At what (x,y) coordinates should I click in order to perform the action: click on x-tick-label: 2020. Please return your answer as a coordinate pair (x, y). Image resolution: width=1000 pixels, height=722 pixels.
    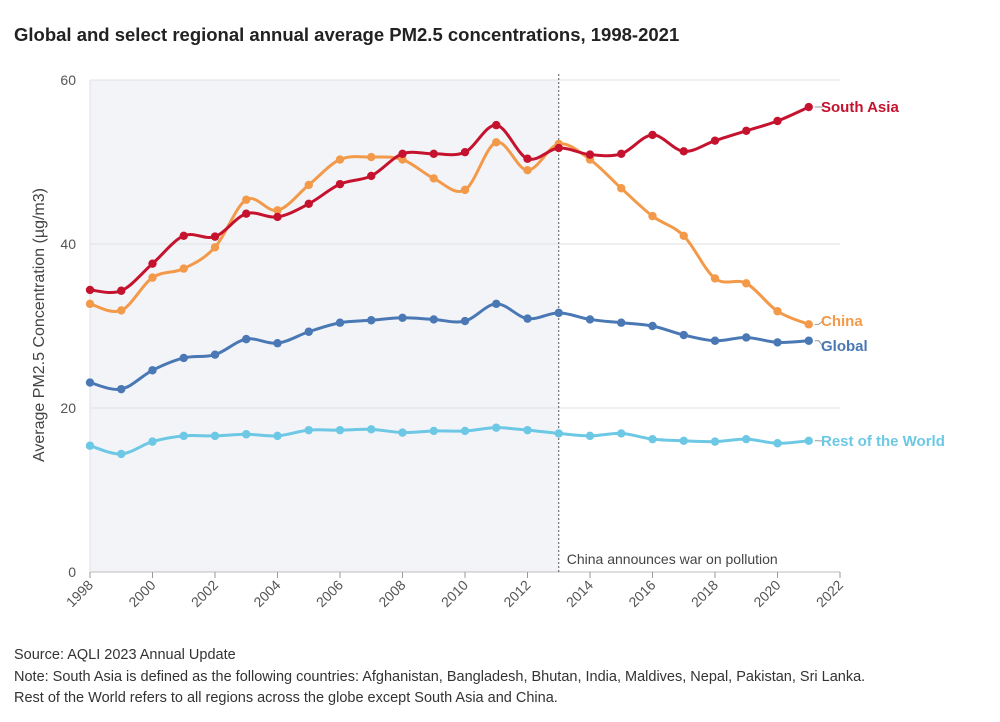
    Looking at the image, I should click on (766, 593).